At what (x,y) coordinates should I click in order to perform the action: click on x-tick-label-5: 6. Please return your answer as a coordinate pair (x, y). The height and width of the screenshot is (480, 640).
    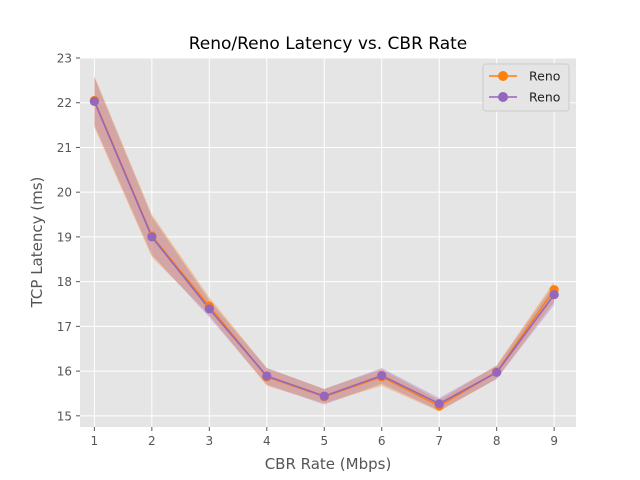
    Looking at the image, I should click on (382, 441).